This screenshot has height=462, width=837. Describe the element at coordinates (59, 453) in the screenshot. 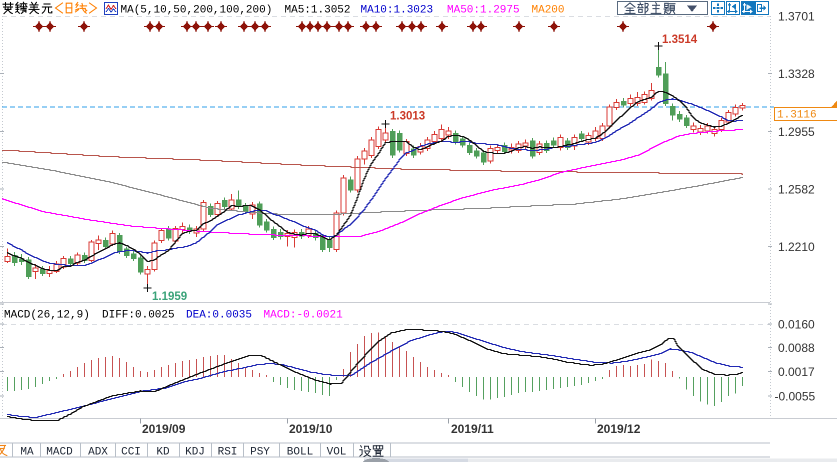

I see `svg-text: MACD` at that location.